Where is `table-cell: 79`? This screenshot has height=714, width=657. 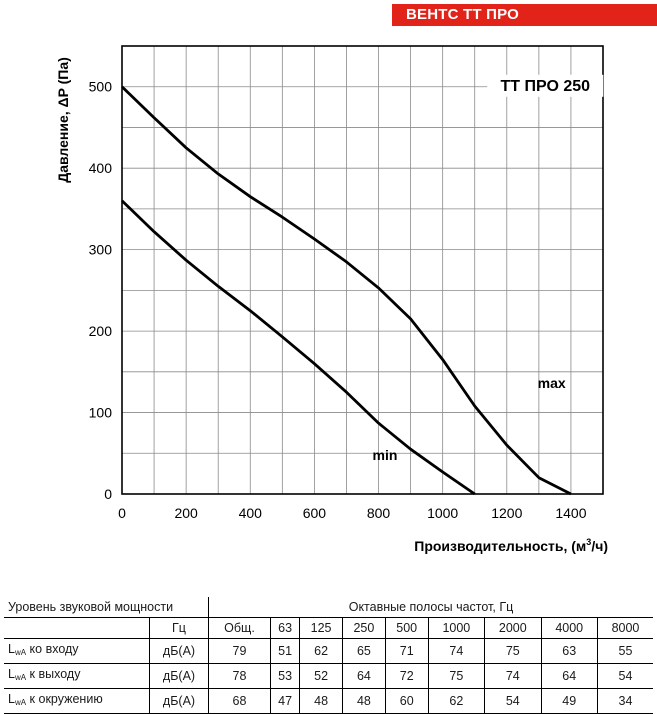
table-cell: 79 is located at coordinates (239, 651).